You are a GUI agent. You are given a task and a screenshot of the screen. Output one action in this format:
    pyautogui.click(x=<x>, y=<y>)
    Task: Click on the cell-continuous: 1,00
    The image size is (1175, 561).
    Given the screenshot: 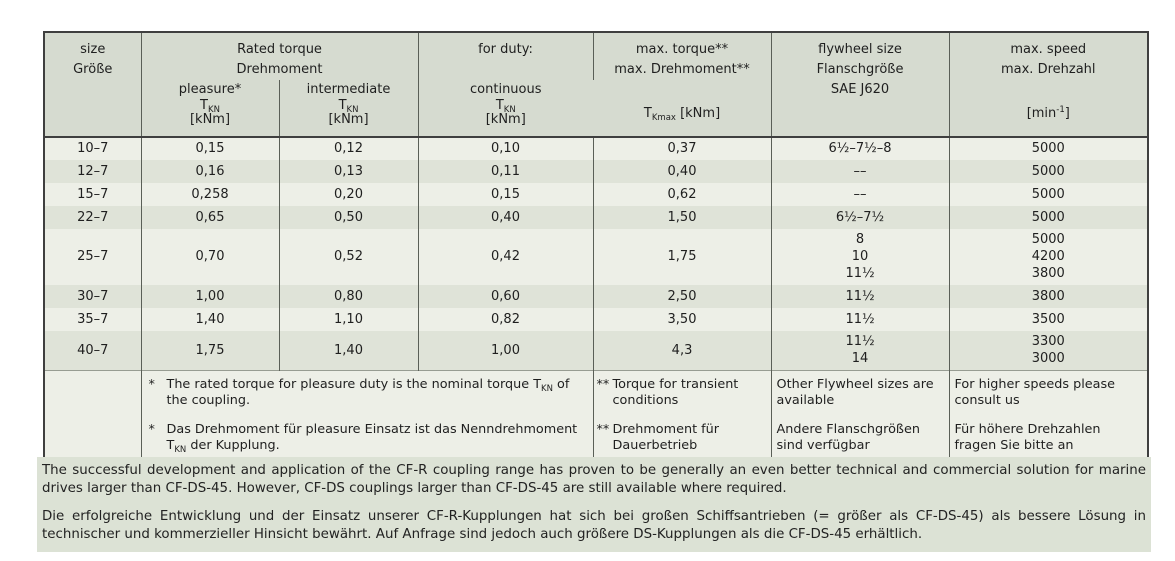 What is the action you would take?
    pyautogui.click(x=506, y=351)
    